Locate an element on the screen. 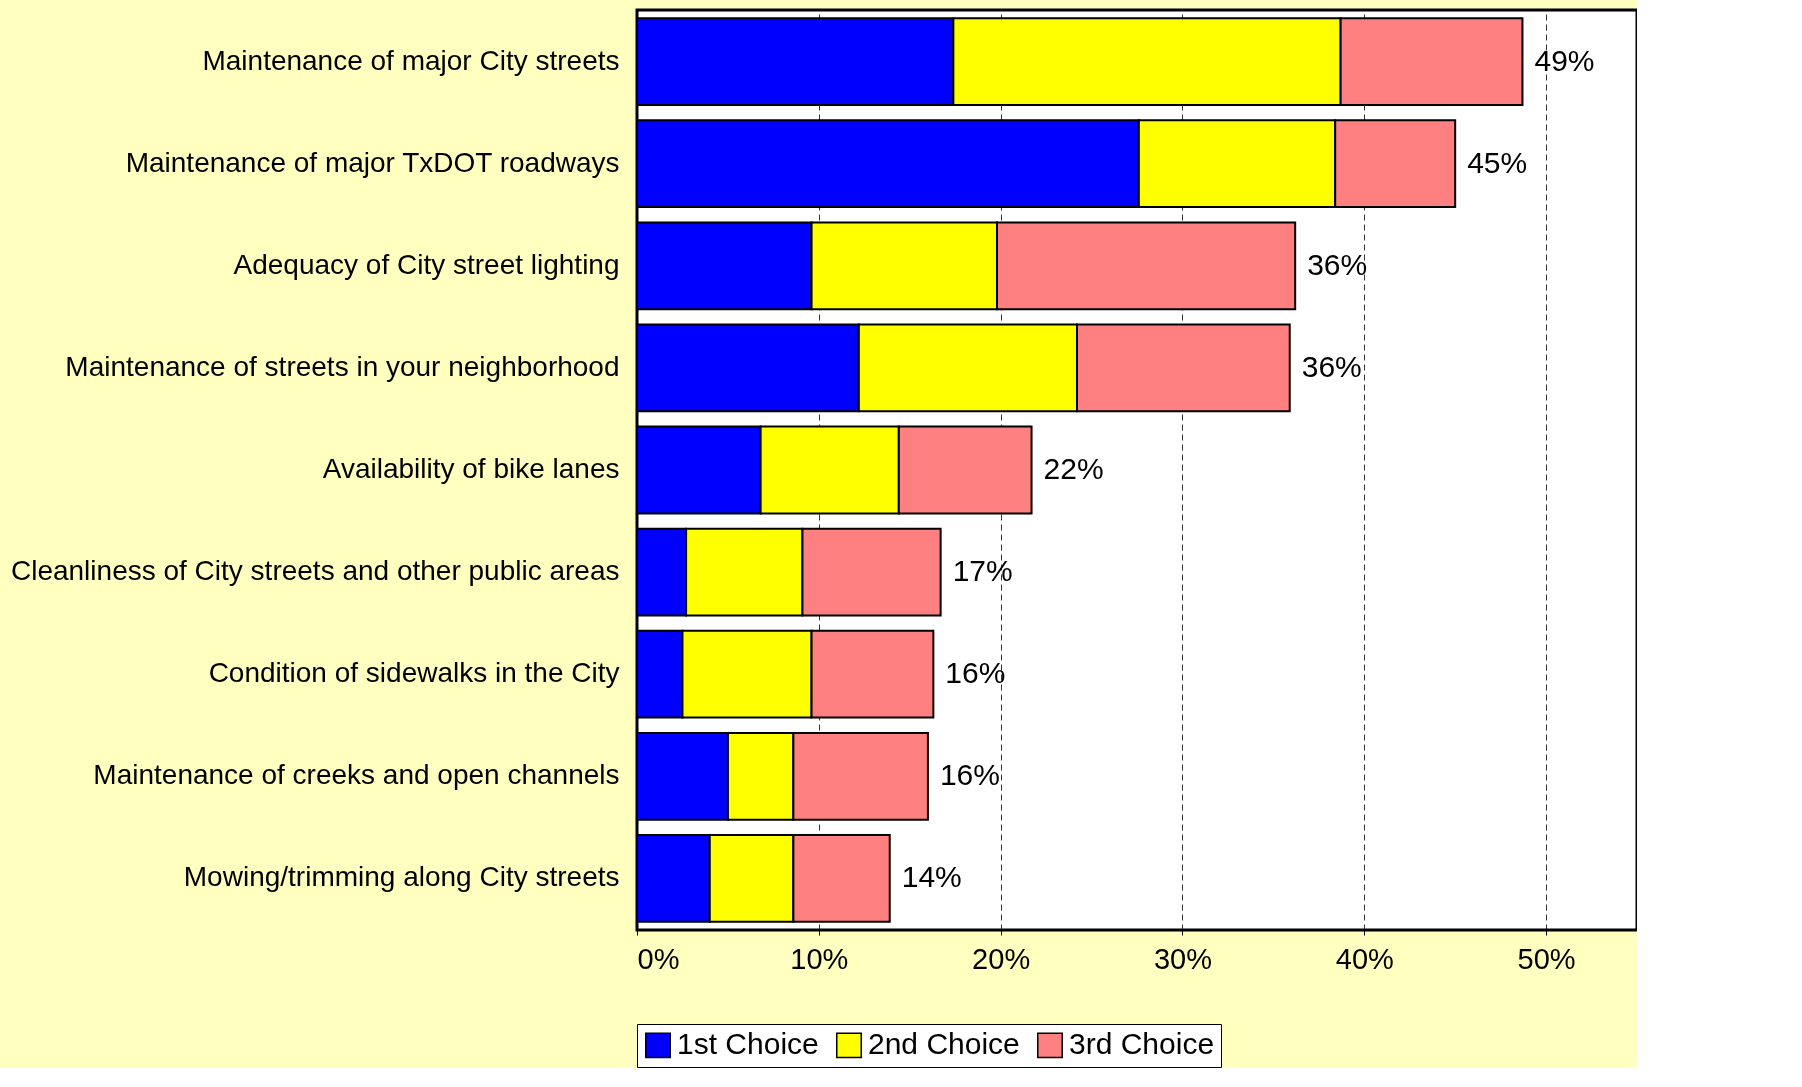  y-tick-label: Mowing/trimming along City streets is located at coordinates (401, 877).